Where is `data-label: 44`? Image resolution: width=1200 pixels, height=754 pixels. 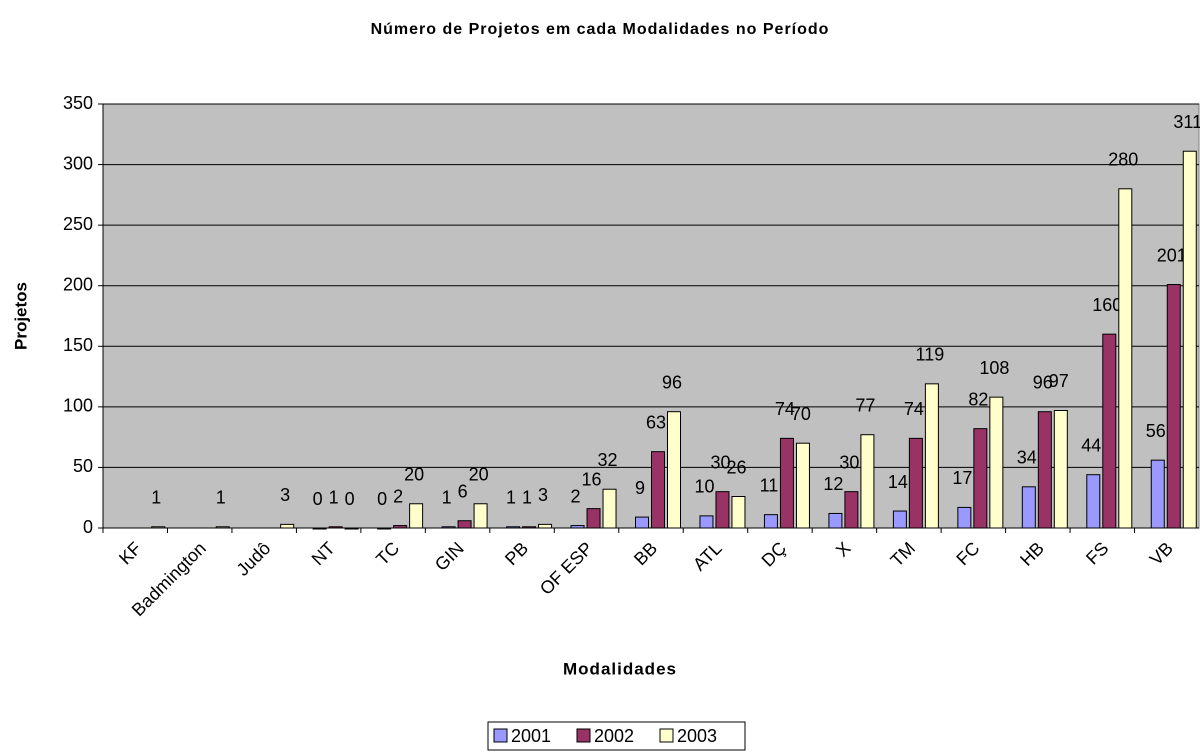 data-label: 44 is located at coordinates (1091, 445).